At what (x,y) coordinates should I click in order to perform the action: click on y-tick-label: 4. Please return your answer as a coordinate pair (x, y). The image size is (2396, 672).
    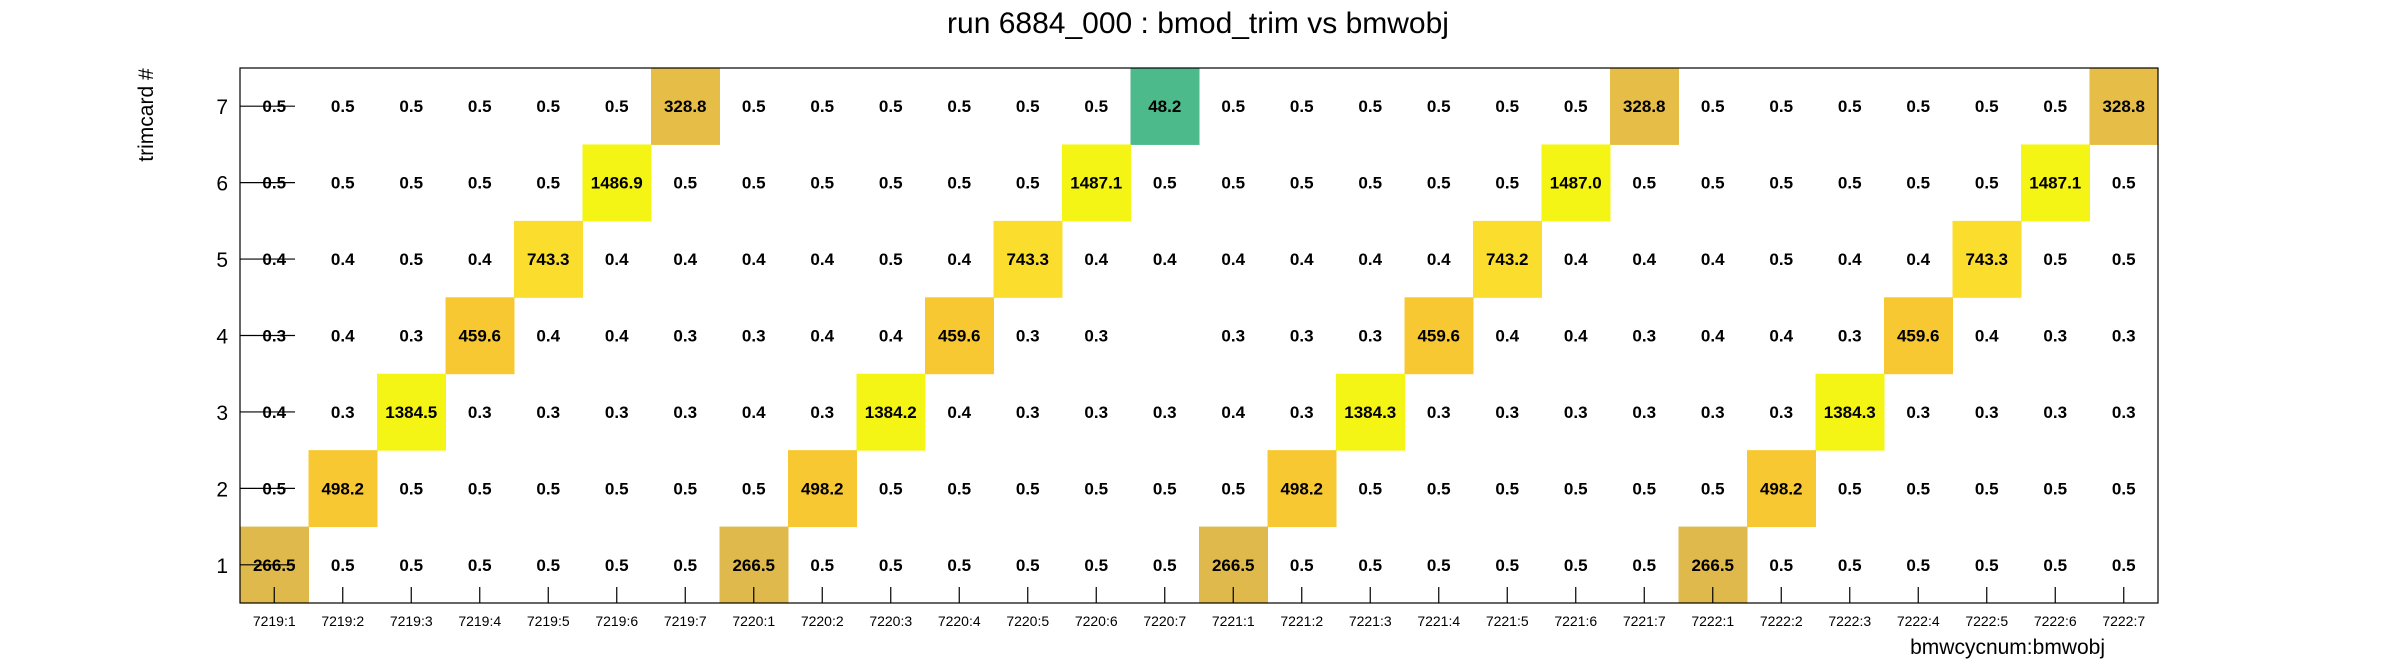
    Looking at the image, I should click on (222, 337).